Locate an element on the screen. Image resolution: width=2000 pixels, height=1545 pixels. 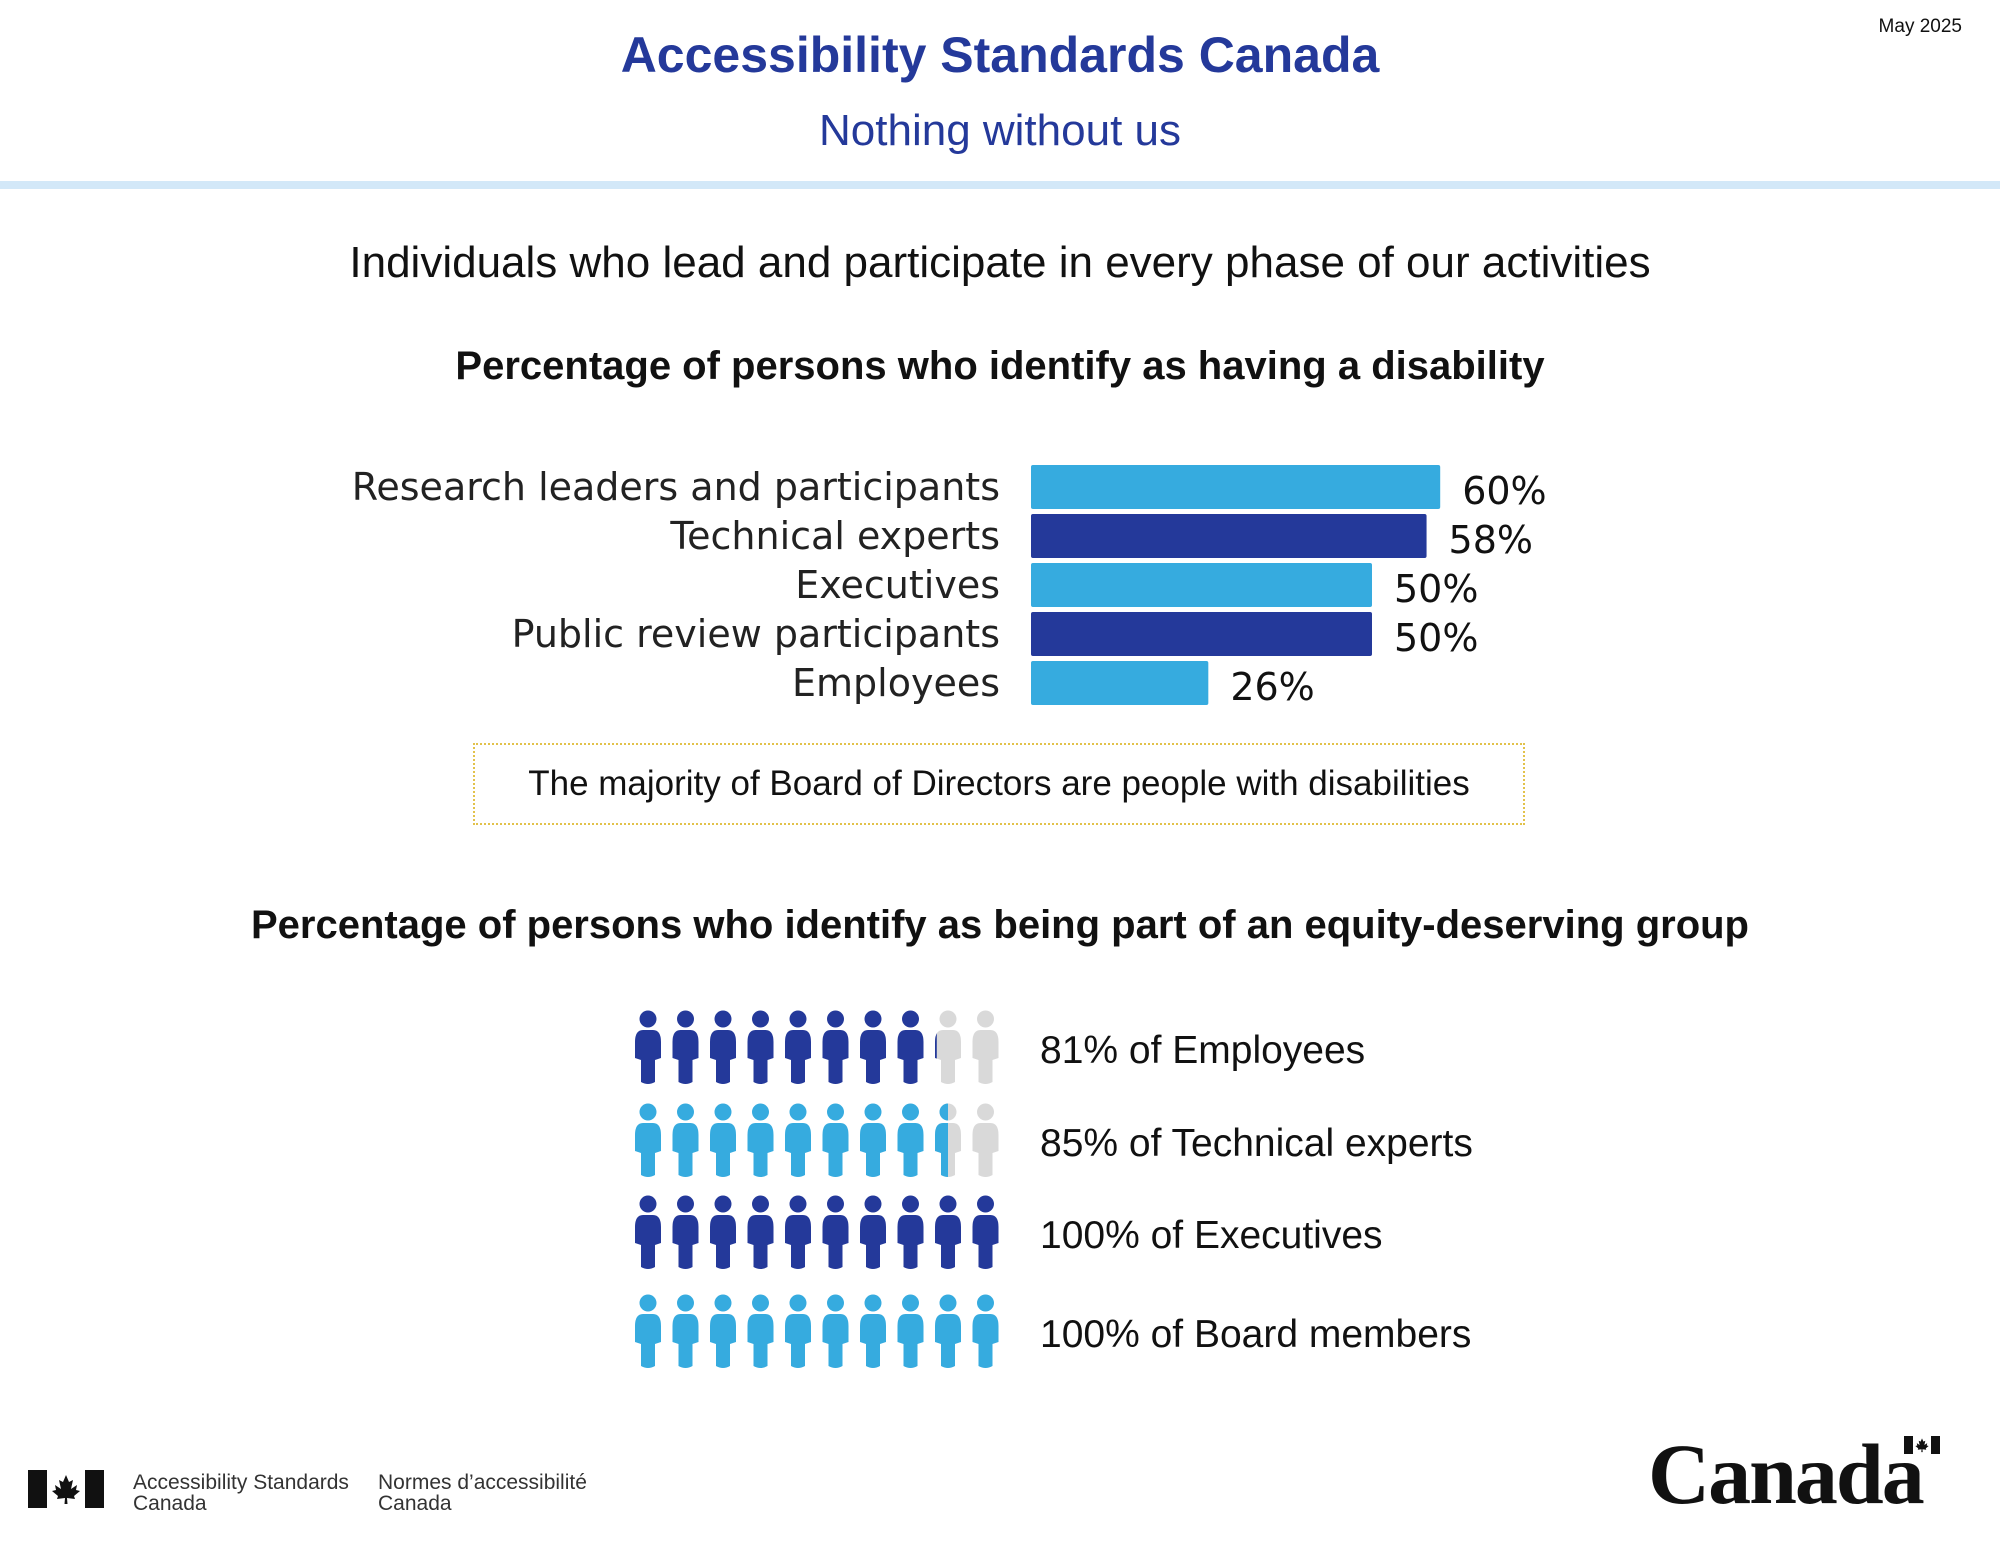
bar-value-label: 58% is located at coordinates (1491, 540).